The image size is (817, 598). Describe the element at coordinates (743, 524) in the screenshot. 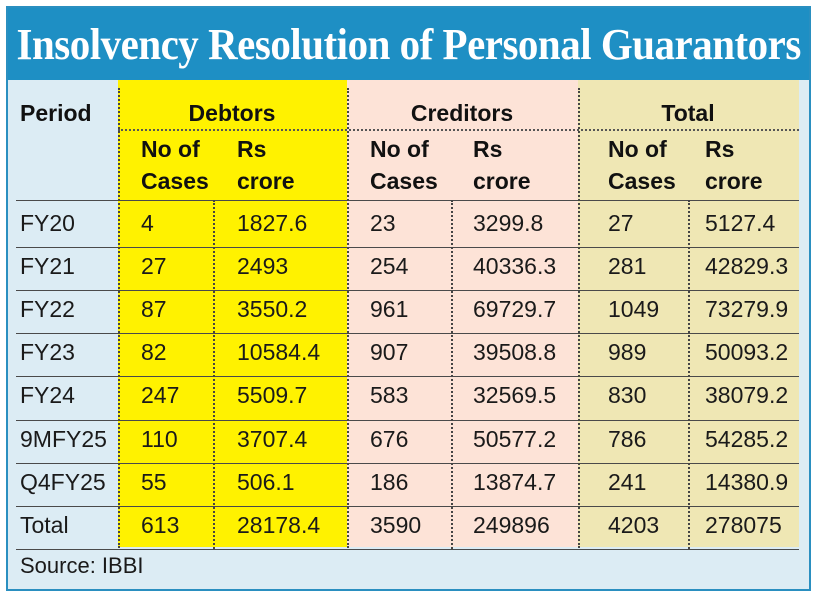

I see `cell-total-5: 278075` at that location.